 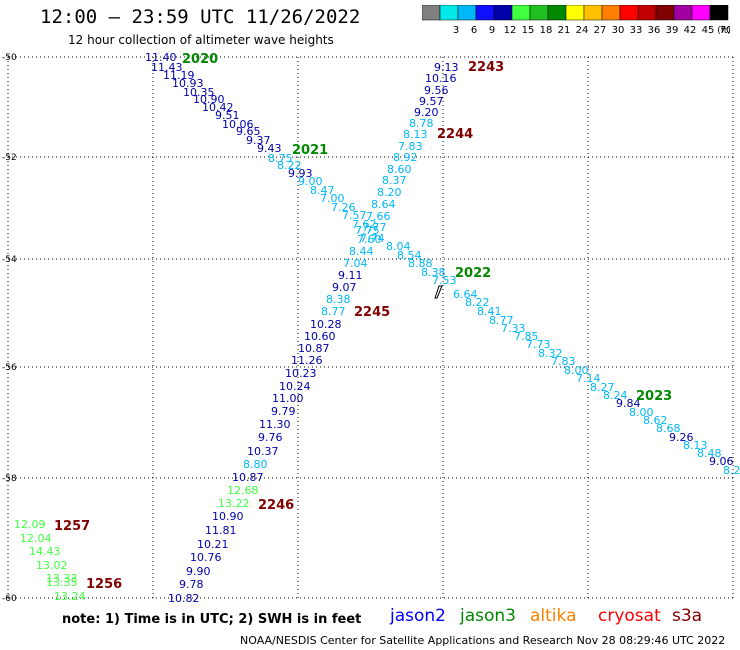 What do you see at coordinates (731, 470) in the screenshot?
I see `wave-height-label: 8.2` at bounding box center [731, 470].